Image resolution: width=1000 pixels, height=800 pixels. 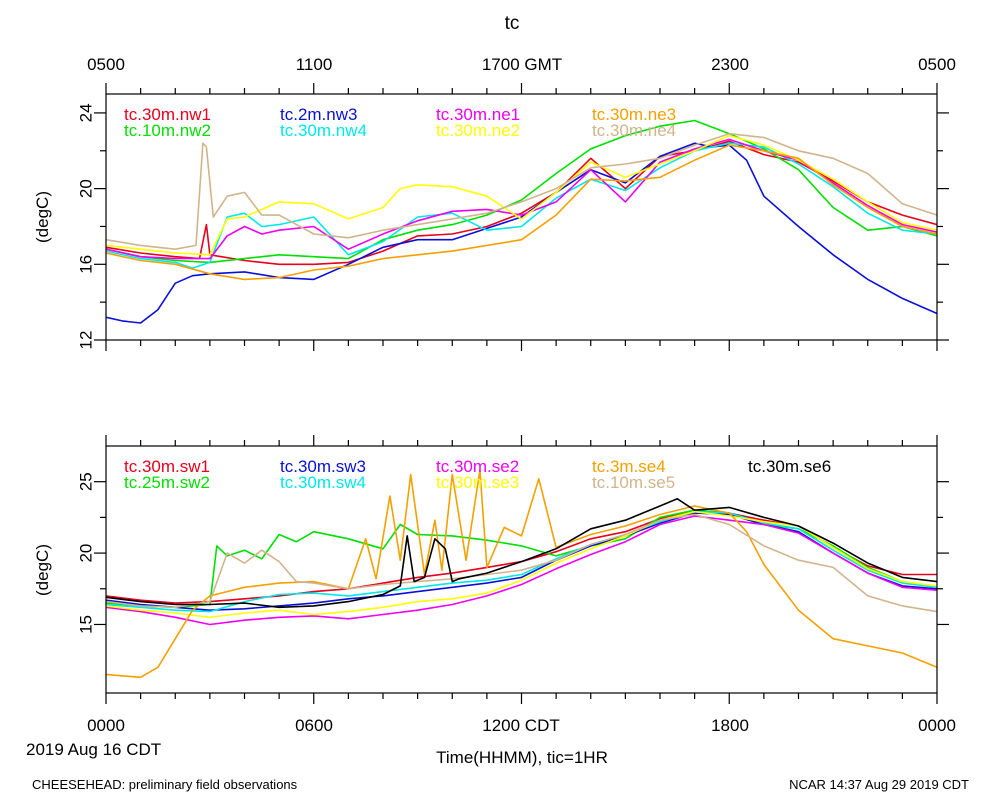 I want to click on series-line-tc.30m.ne1, so click(x=521, y=199).